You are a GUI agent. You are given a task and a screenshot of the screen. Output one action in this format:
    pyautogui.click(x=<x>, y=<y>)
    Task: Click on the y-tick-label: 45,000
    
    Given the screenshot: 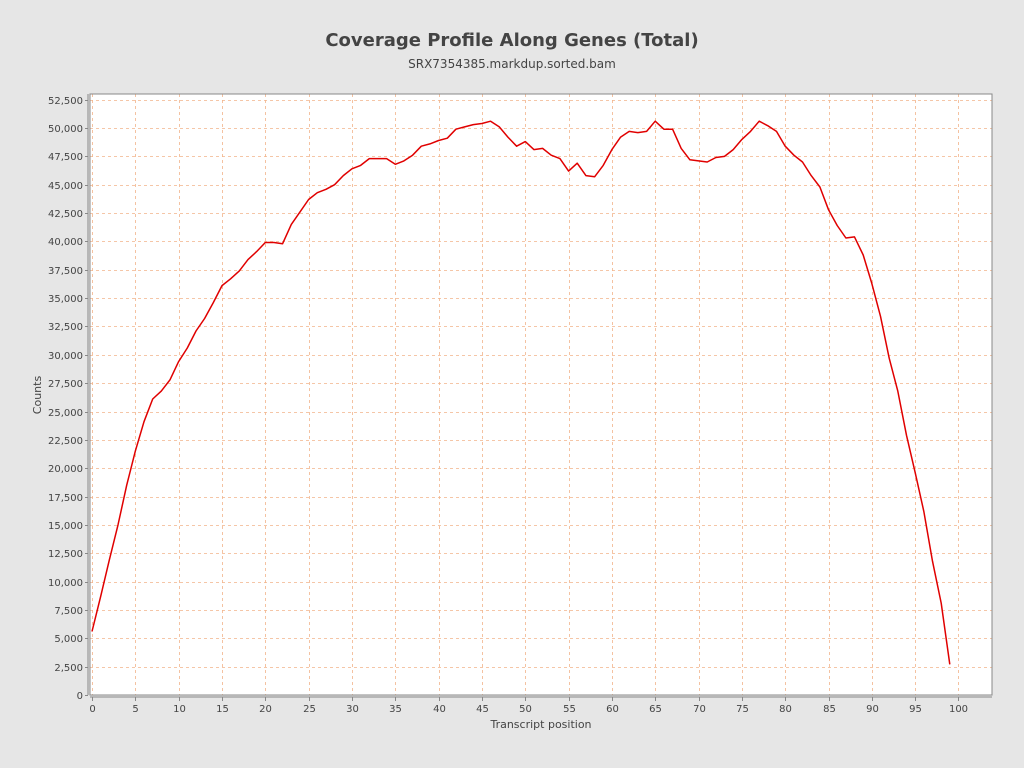 What is the action you would take?
    pyautogui.click(x=65, y=186)
    